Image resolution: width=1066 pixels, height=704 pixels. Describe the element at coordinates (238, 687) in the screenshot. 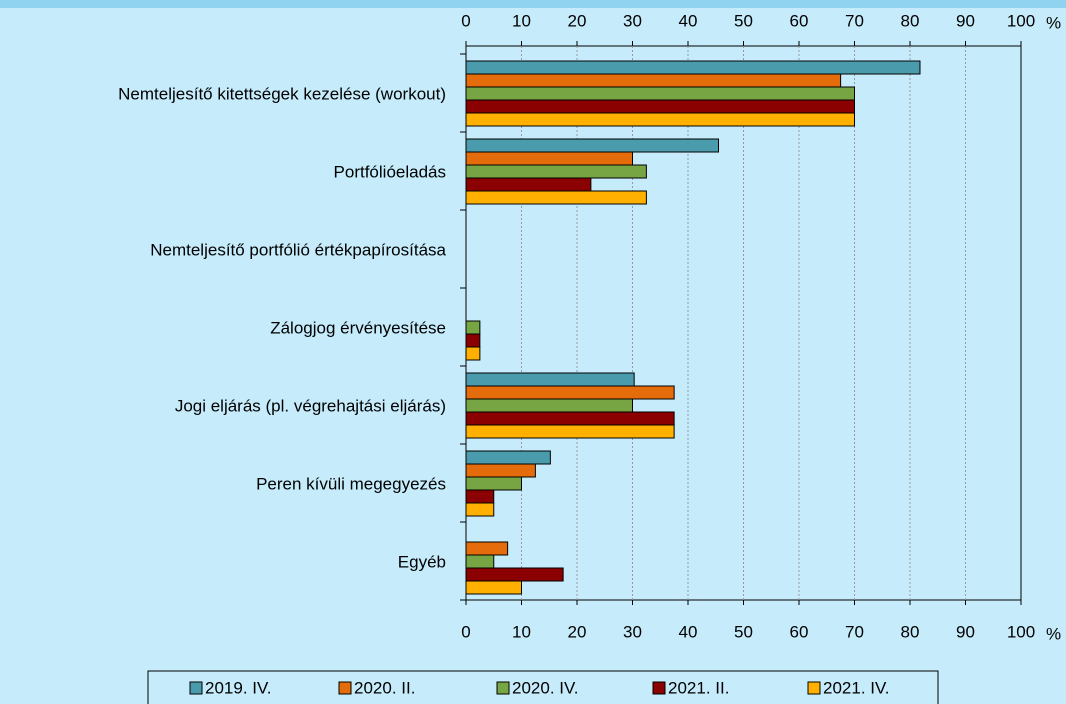

I see `legend-label: 2019. IV.` at that location.